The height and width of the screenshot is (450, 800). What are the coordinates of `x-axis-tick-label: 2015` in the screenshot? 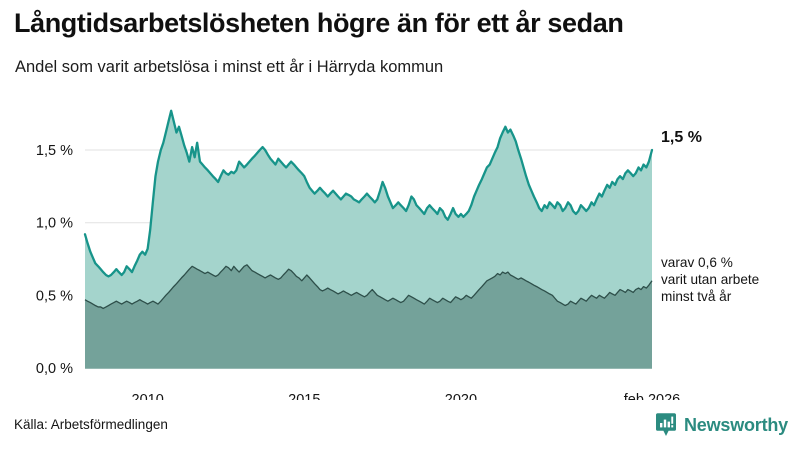 It's located at (304, 396).